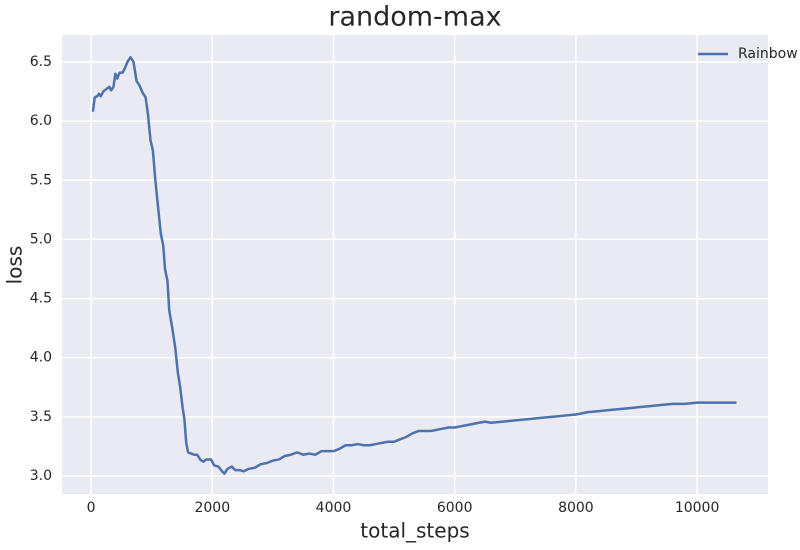  What do you see at coordinates (41, 121) in the screenshot?
I see `y-tick-label: 6.0` at bounding box center [41, 121].